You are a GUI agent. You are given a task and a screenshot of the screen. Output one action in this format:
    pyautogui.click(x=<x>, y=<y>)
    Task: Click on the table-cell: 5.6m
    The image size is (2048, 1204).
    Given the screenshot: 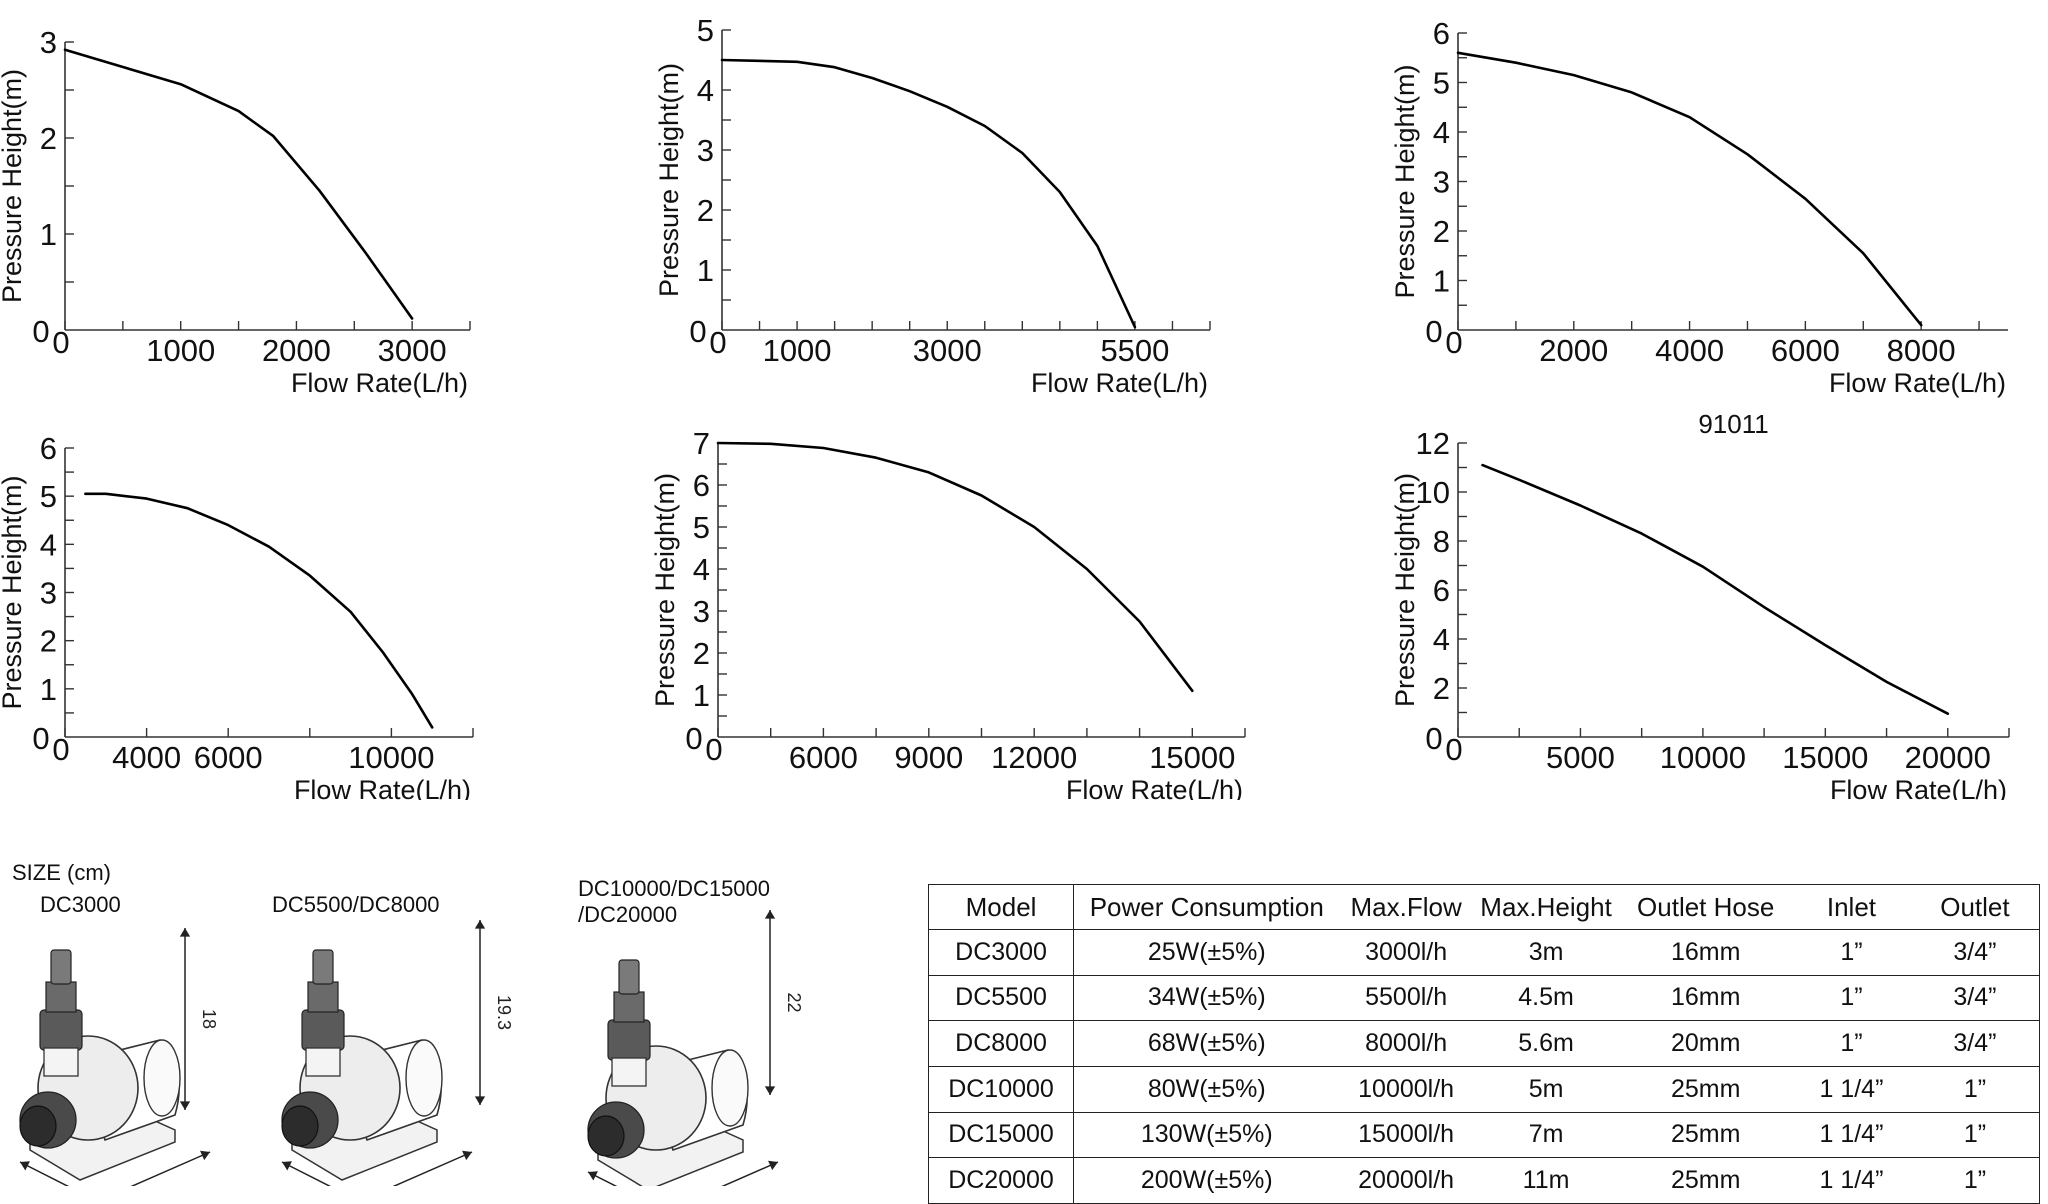 What is the action you would take?
    pyautogui.click(x=1546, y=1044)
    